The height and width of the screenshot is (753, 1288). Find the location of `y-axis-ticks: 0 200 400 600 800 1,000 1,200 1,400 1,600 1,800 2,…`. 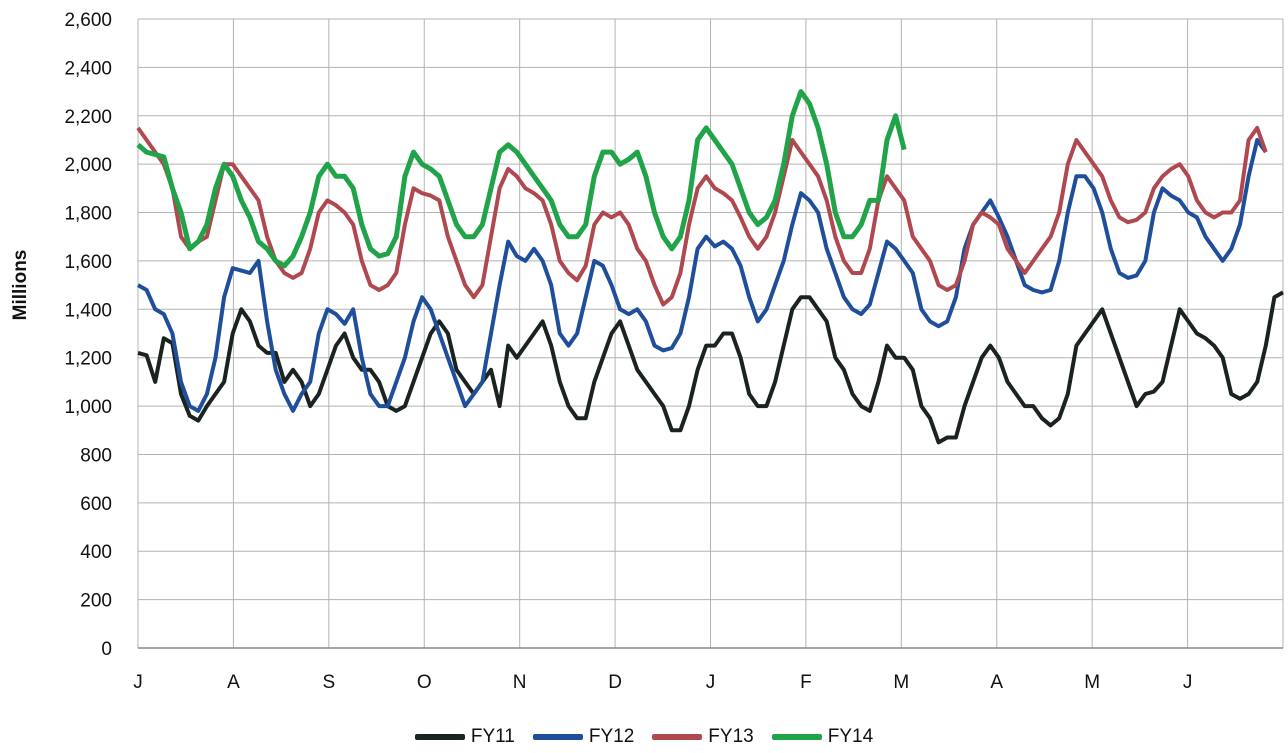

y-axis-ticks: 0 200 400 600 800 1,000 1,200 1,400 1,600 1,800 2,… is located at coordinates (88, 335).